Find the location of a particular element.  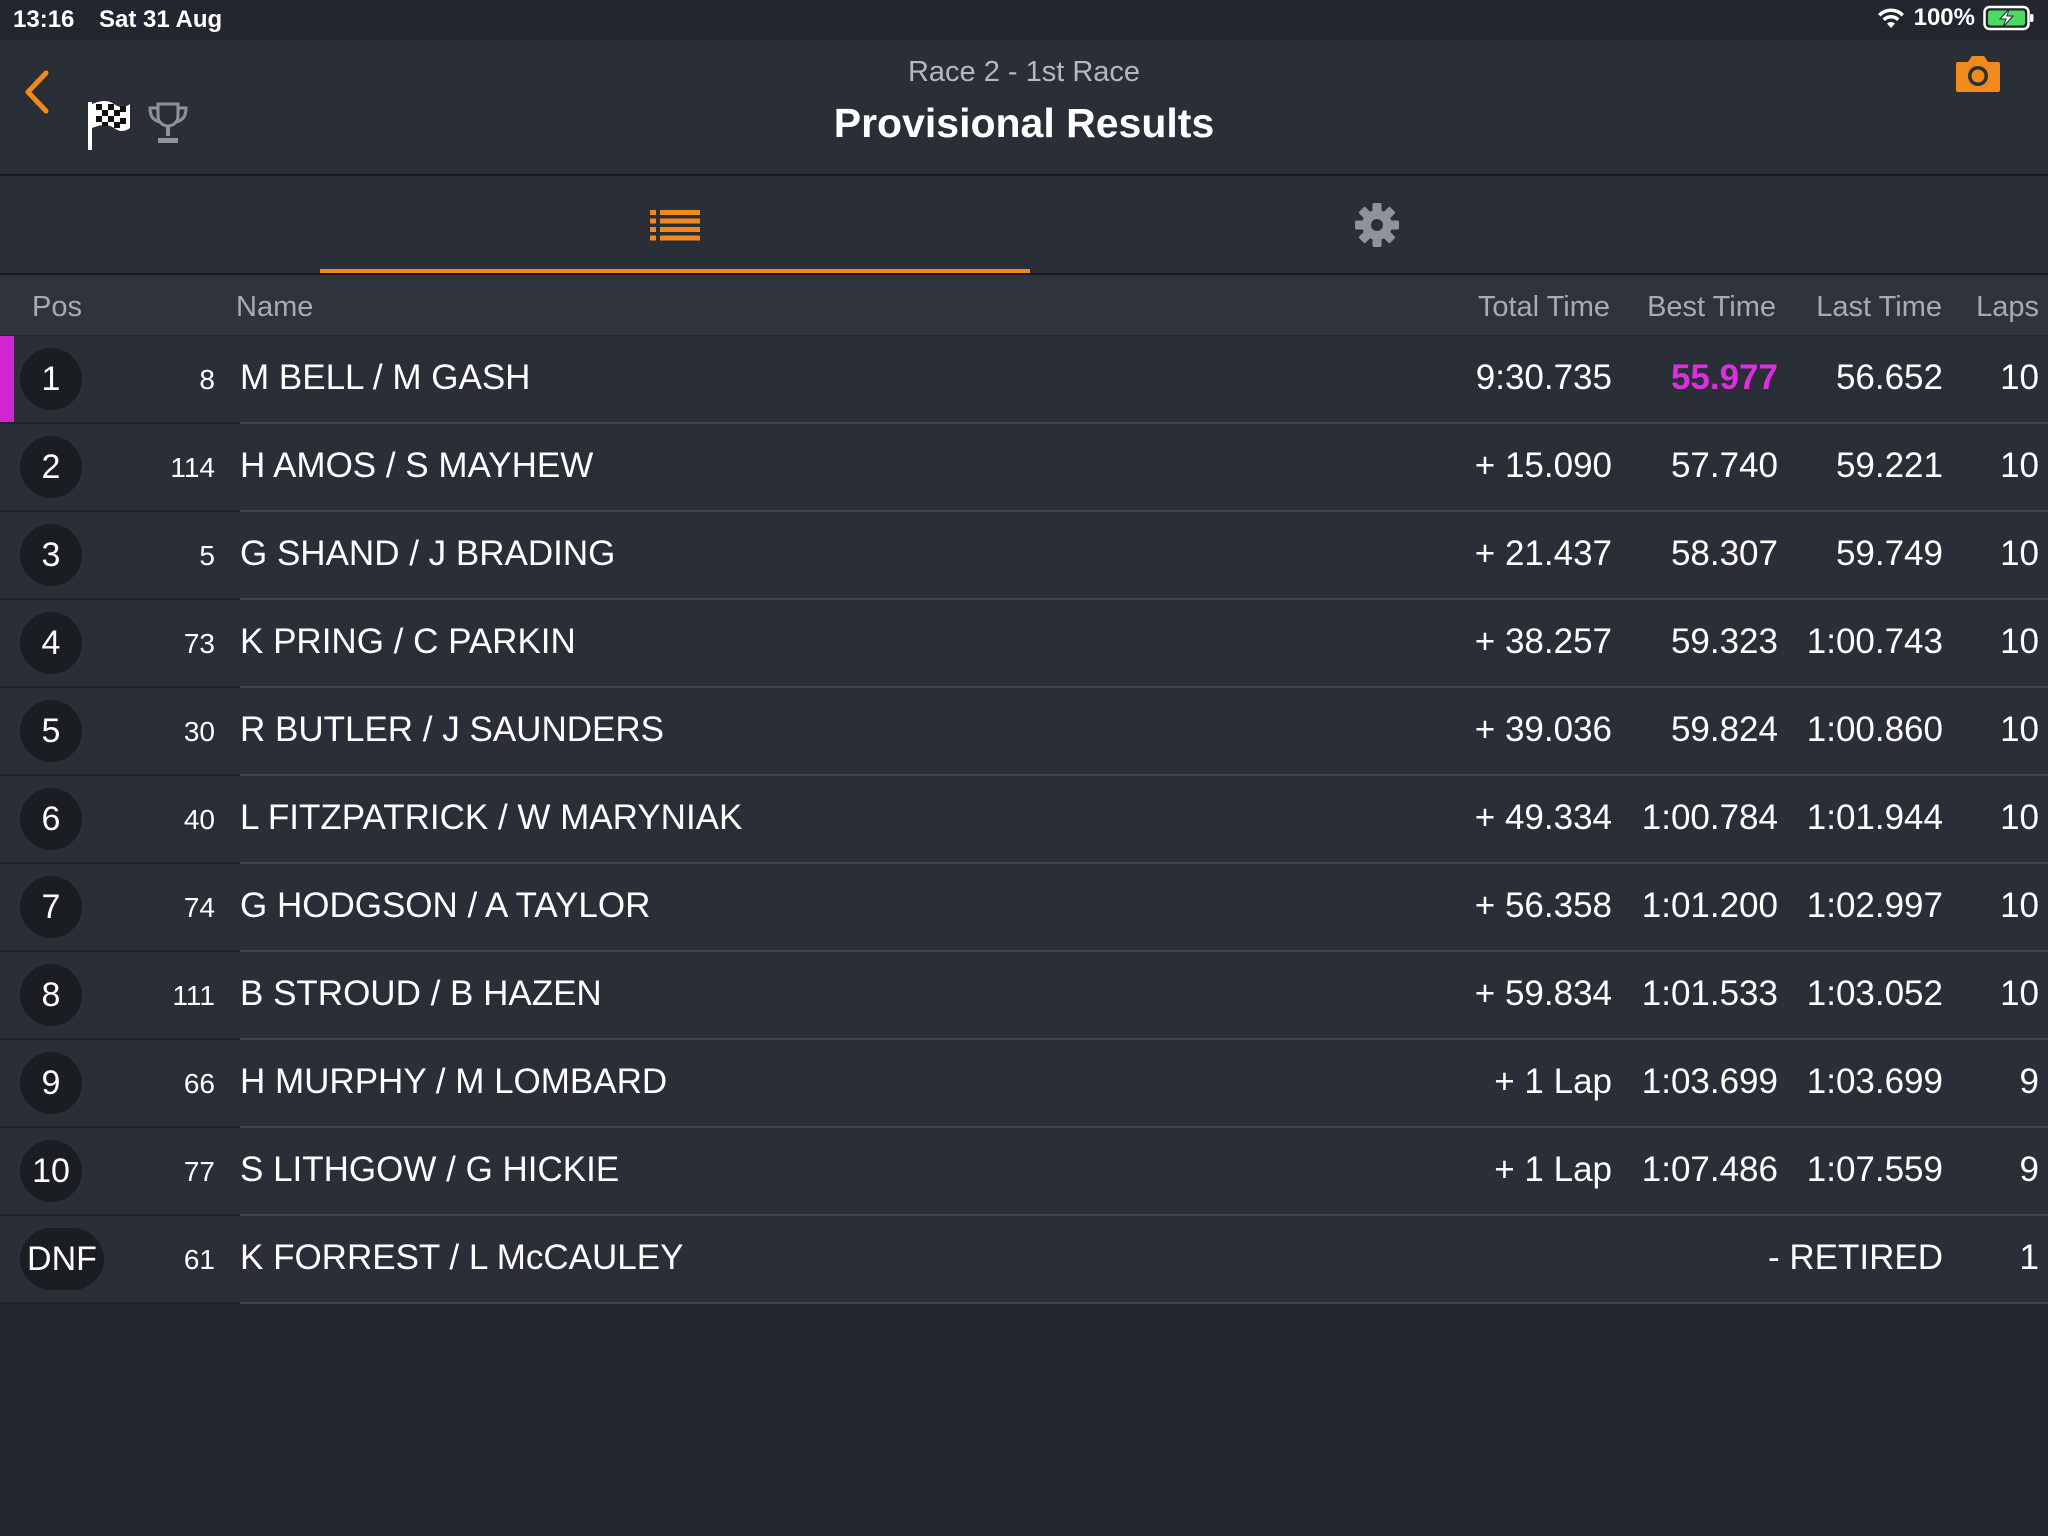

checkered-flag-icon is located at coordinates (109, 125).